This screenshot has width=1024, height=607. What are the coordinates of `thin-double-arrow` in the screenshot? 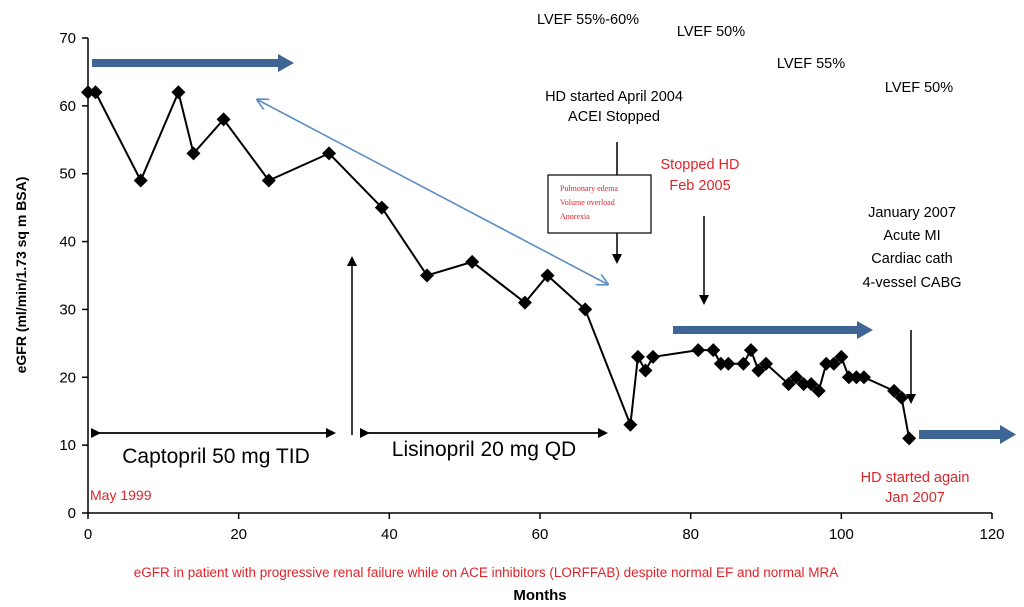 It's located at (432, 192).